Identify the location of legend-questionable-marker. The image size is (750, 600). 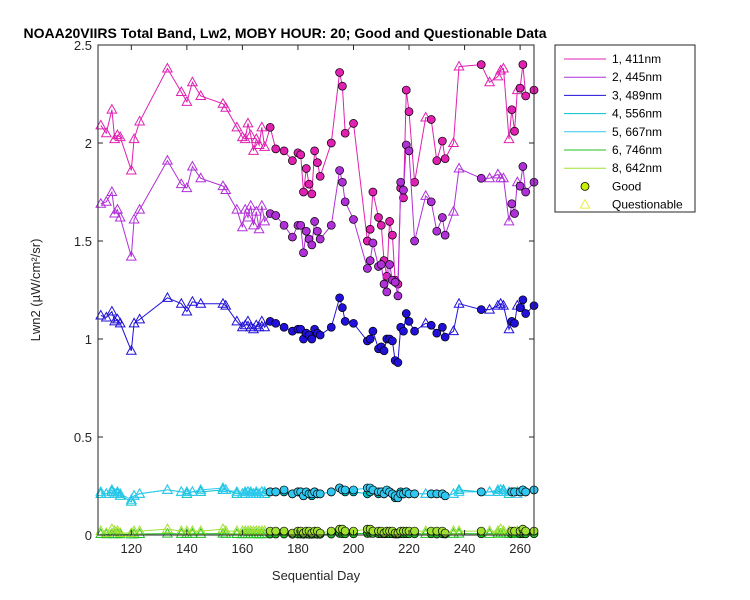
(585, 203).